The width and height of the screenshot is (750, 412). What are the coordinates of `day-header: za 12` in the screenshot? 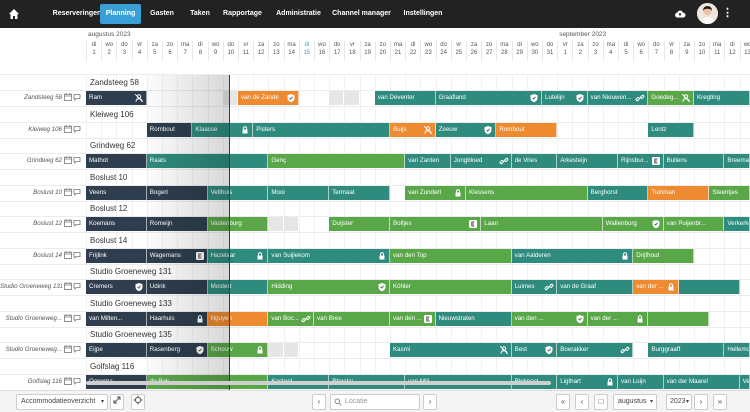 It's located at (260, 51).